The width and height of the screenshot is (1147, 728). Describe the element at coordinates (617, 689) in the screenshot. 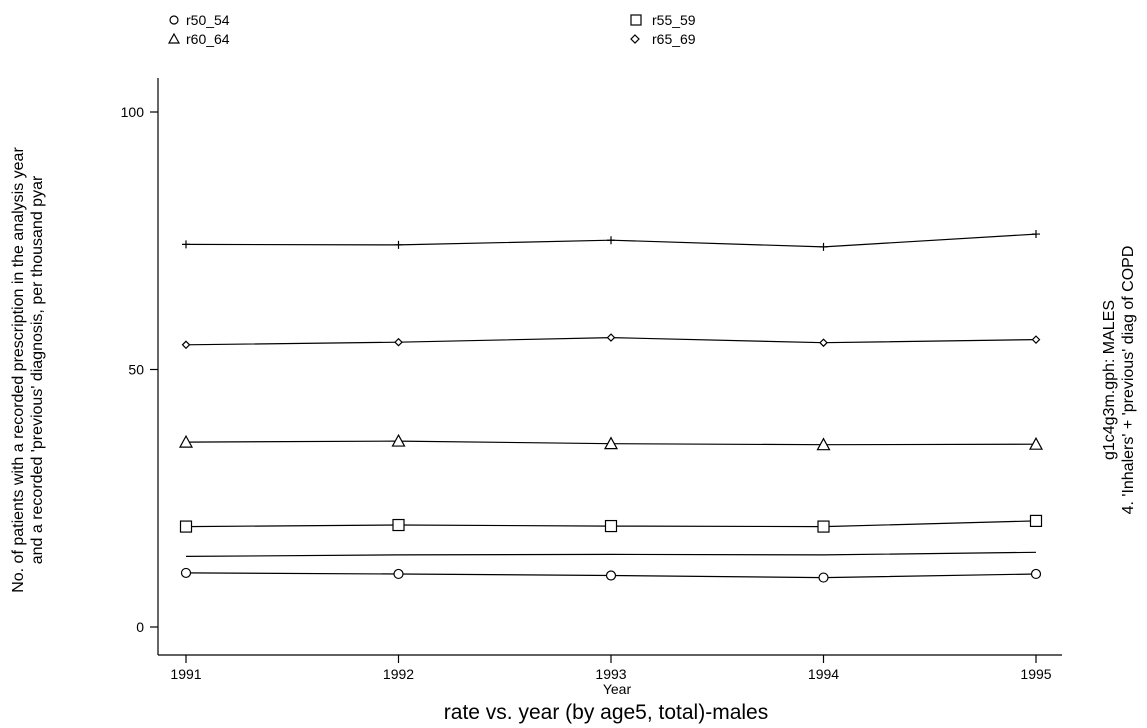

I see `x-axis-label: Year` at that location.